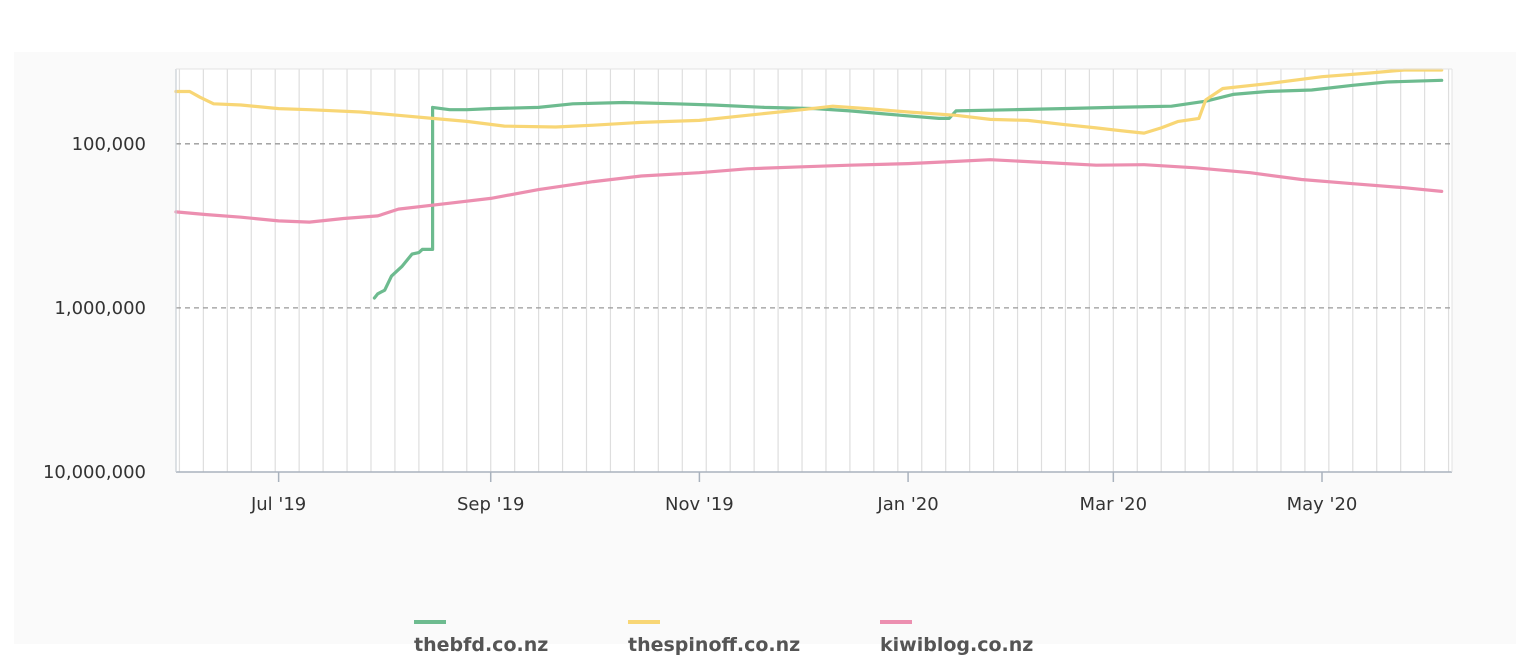 The height and width of the screenshot is (656, 1530). I want to click on series-line-kiwiblog, so click(809, 191).